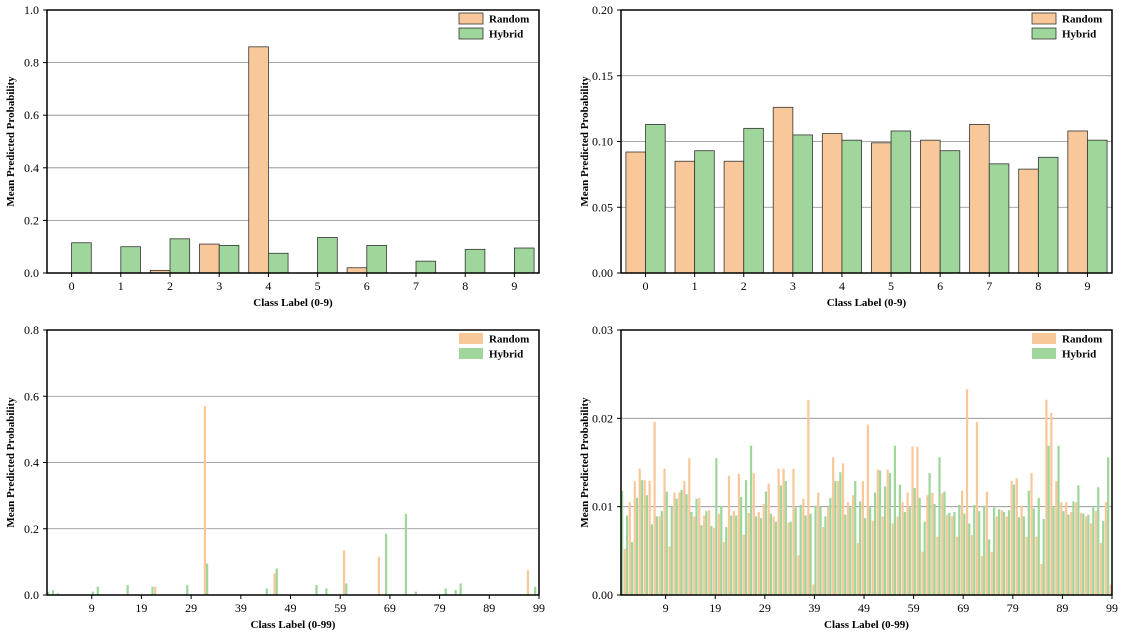  I want to click on legend-label-random: Random, so click(509, 340).